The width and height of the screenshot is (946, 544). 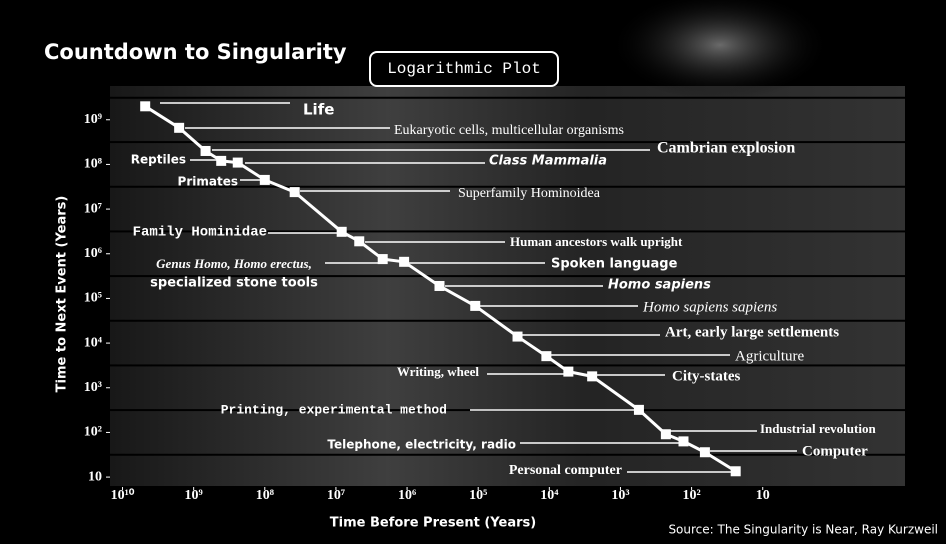 I want to click on point-label: Spoken language, so click(x=614, y=264).